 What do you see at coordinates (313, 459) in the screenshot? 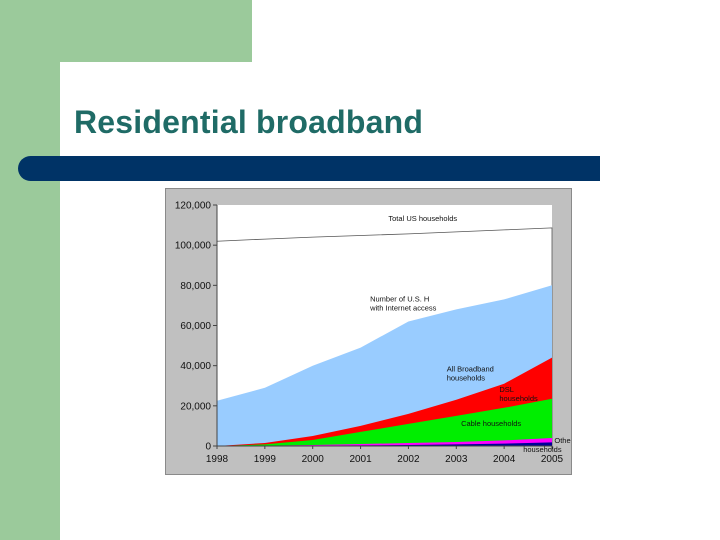
I see `x-tick-label: 2000` at bounding box center [313, 459].